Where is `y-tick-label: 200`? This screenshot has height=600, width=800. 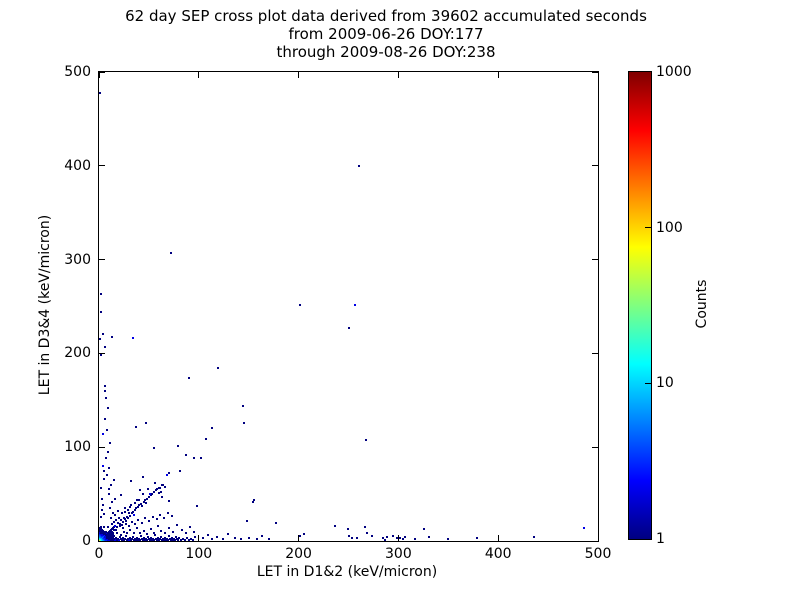 y-tick-label: 200 is located at coordinates (77, 353).